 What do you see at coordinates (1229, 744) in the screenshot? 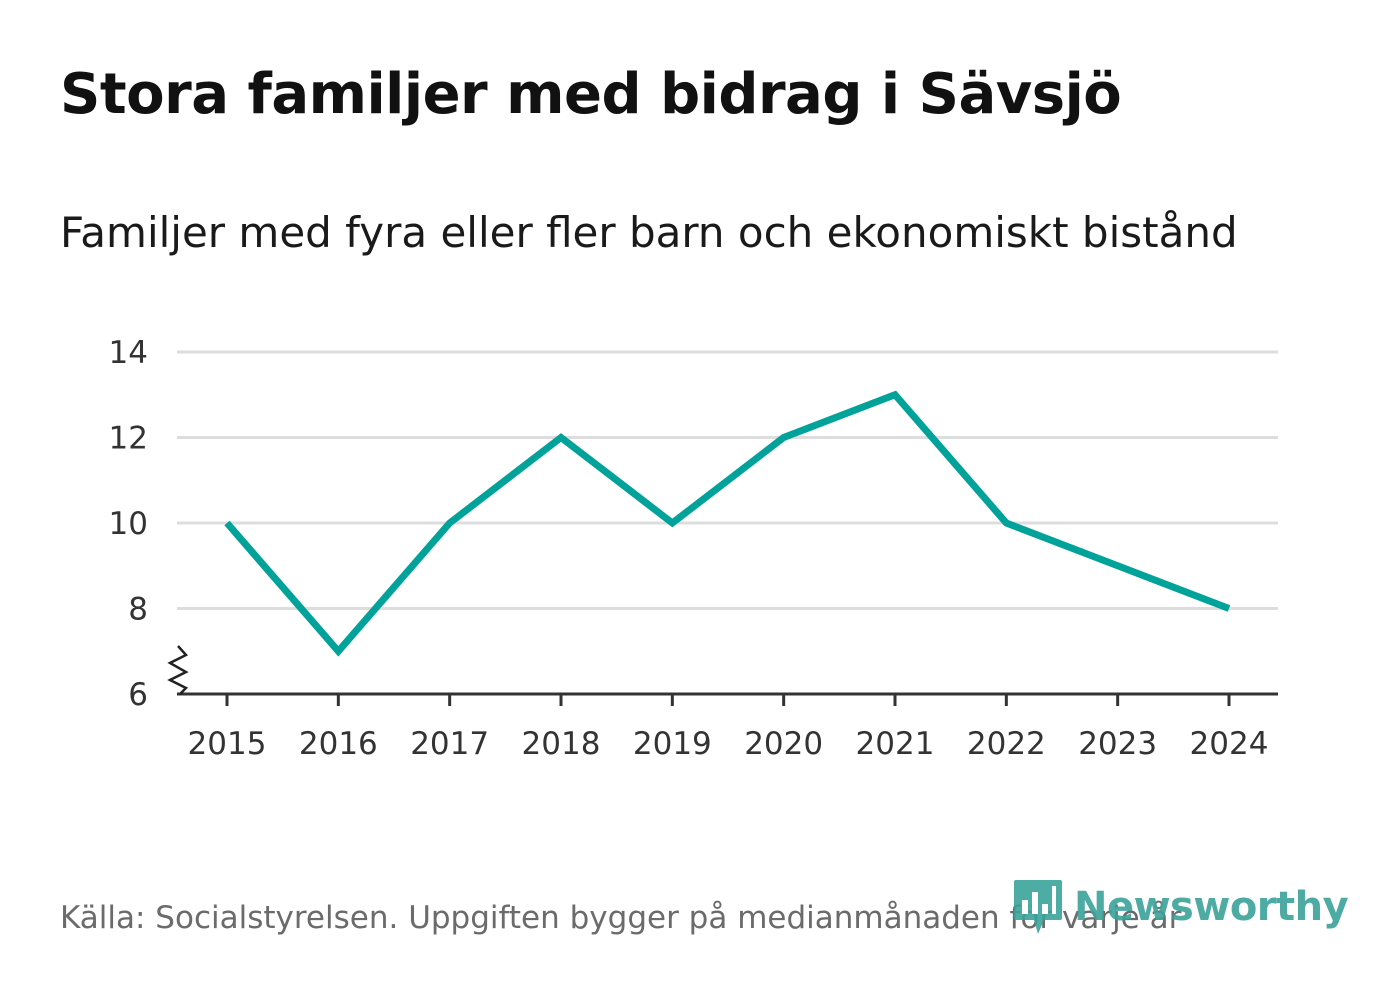
I see `x-tick-label: 2024` at bounding box center [1229, 744].